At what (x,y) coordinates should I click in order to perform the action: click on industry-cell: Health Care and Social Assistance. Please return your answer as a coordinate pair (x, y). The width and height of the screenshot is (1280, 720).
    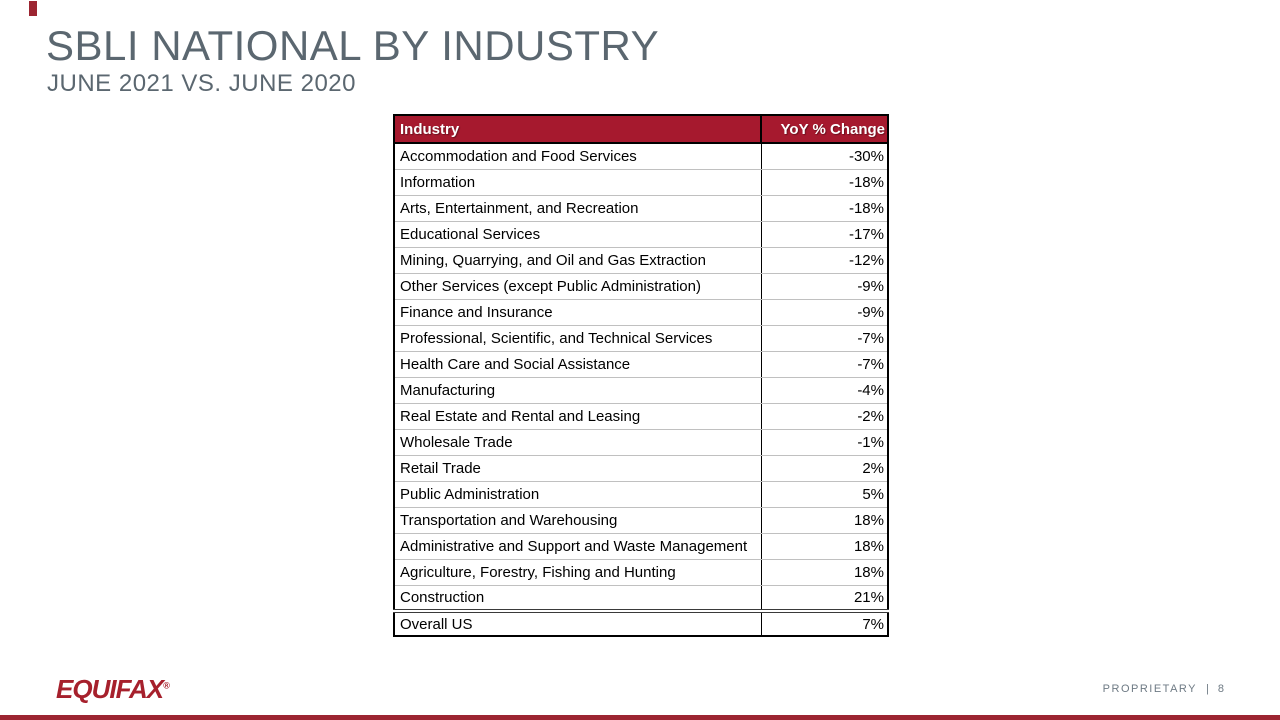
    Looking at the image, I should click on (577, 364).